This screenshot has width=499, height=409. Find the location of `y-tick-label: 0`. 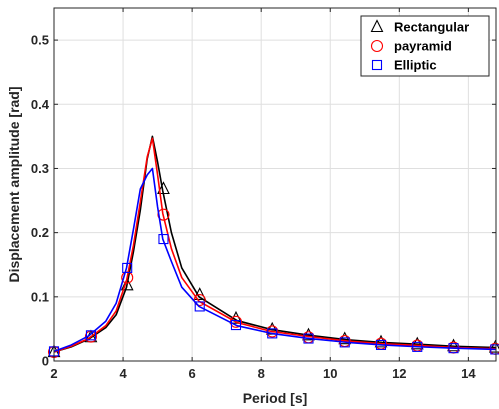

y-tick-label: 0 is located at coordinates (45, 361).